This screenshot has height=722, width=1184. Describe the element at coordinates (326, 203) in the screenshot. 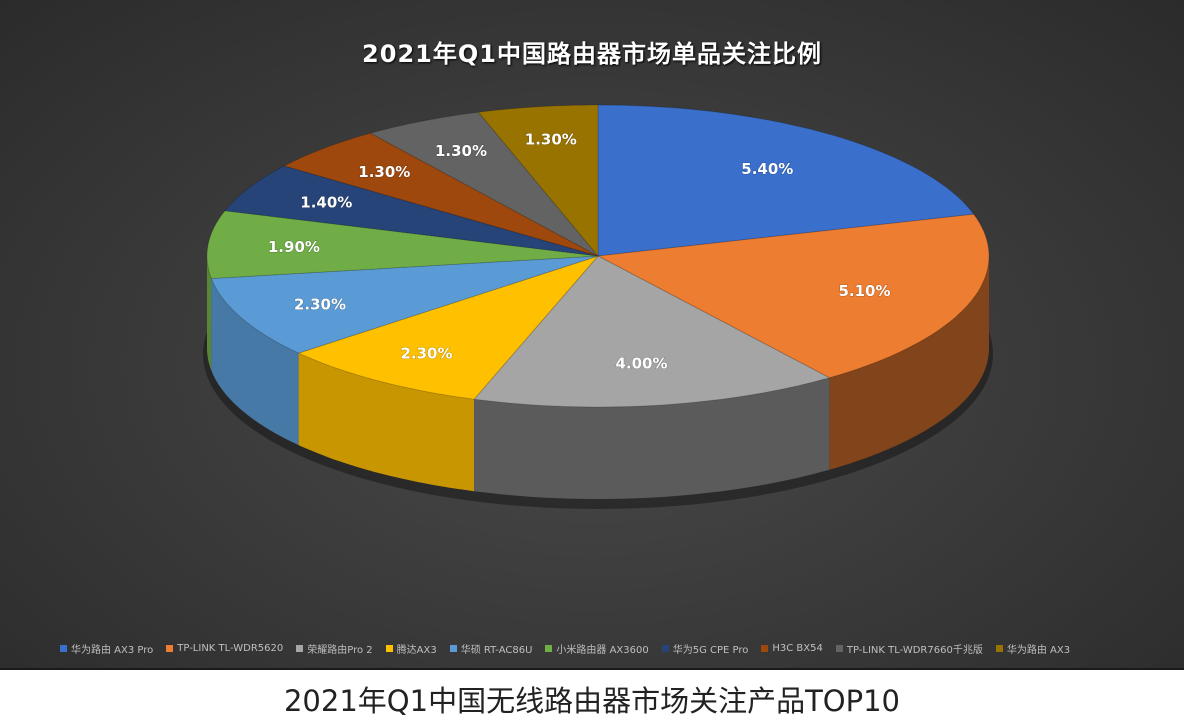

I see `data-label-6: 1.40%` at that location.